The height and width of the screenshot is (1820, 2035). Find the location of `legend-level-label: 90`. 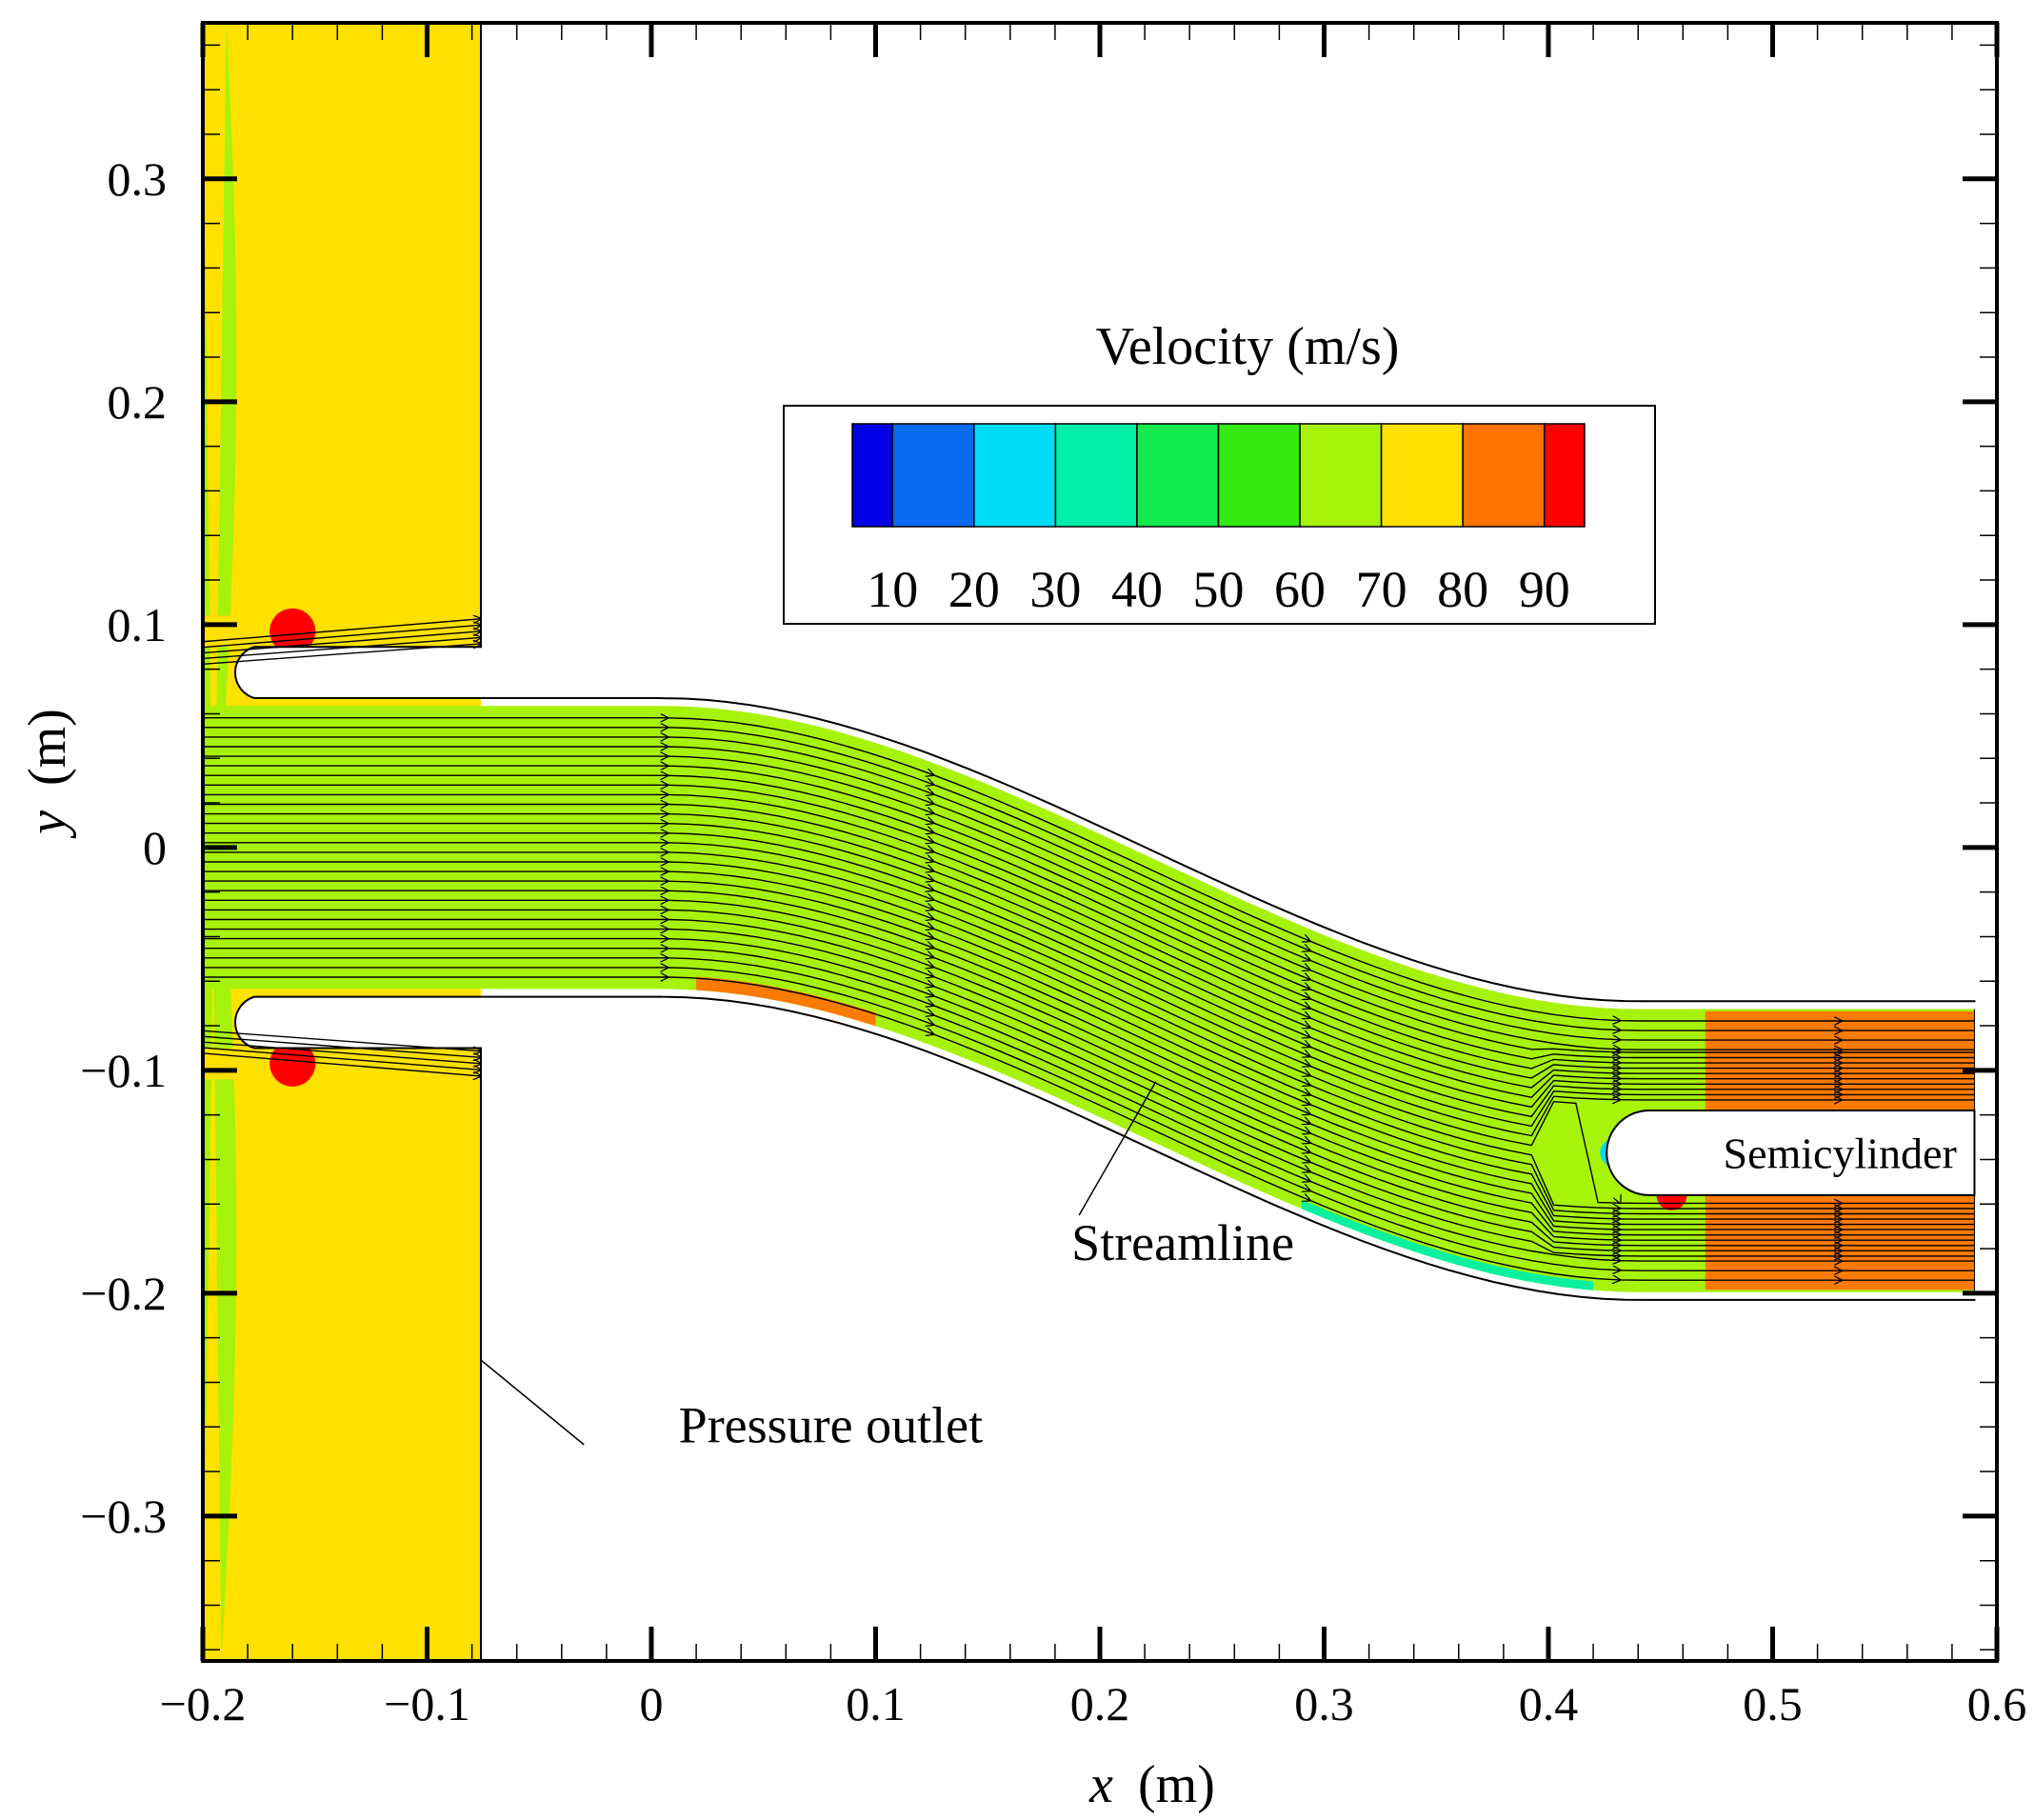

legend-level-label: 90 is located at coordinates (1544, 589).